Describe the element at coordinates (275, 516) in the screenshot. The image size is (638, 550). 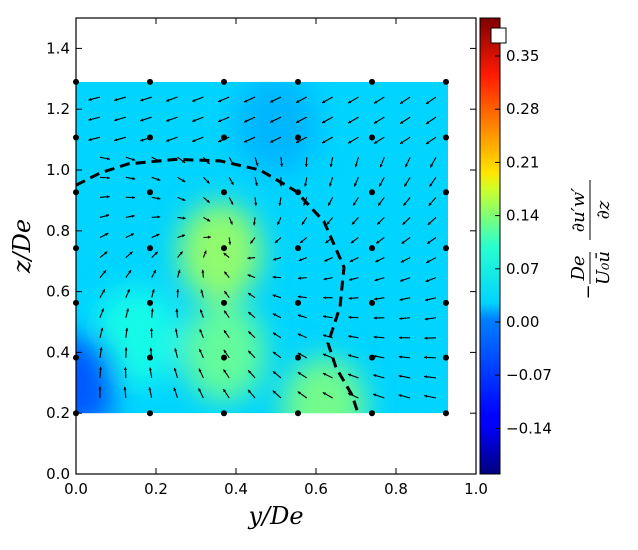
I see `x-axis-label: y/De` at that location.